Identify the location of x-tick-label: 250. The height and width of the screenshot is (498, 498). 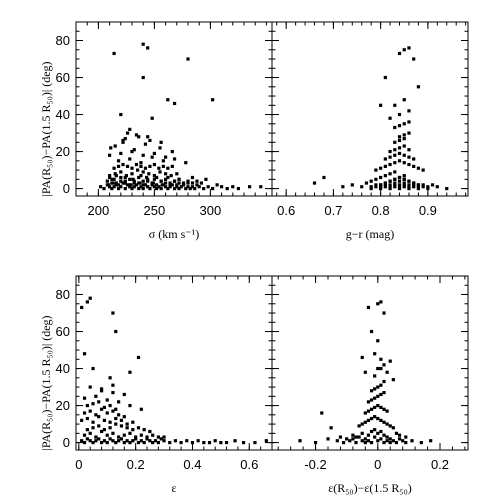
(155, 210).